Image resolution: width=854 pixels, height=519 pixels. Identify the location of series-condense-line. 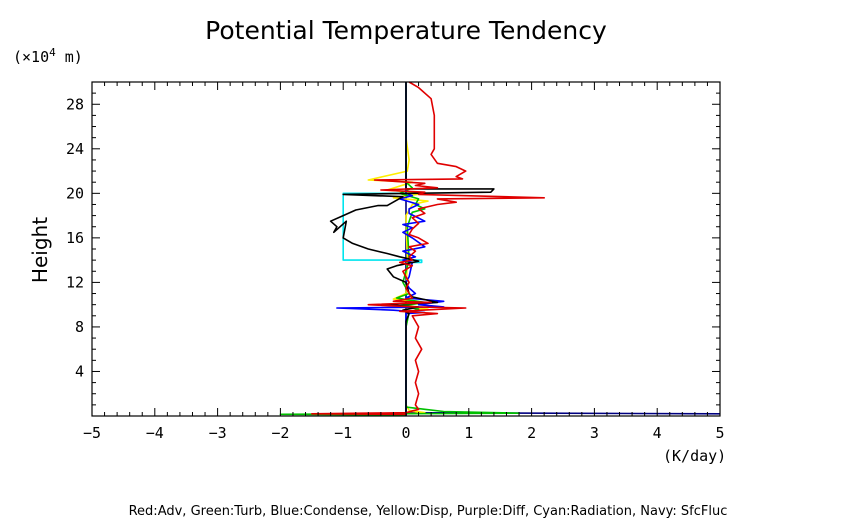
(390, 249).